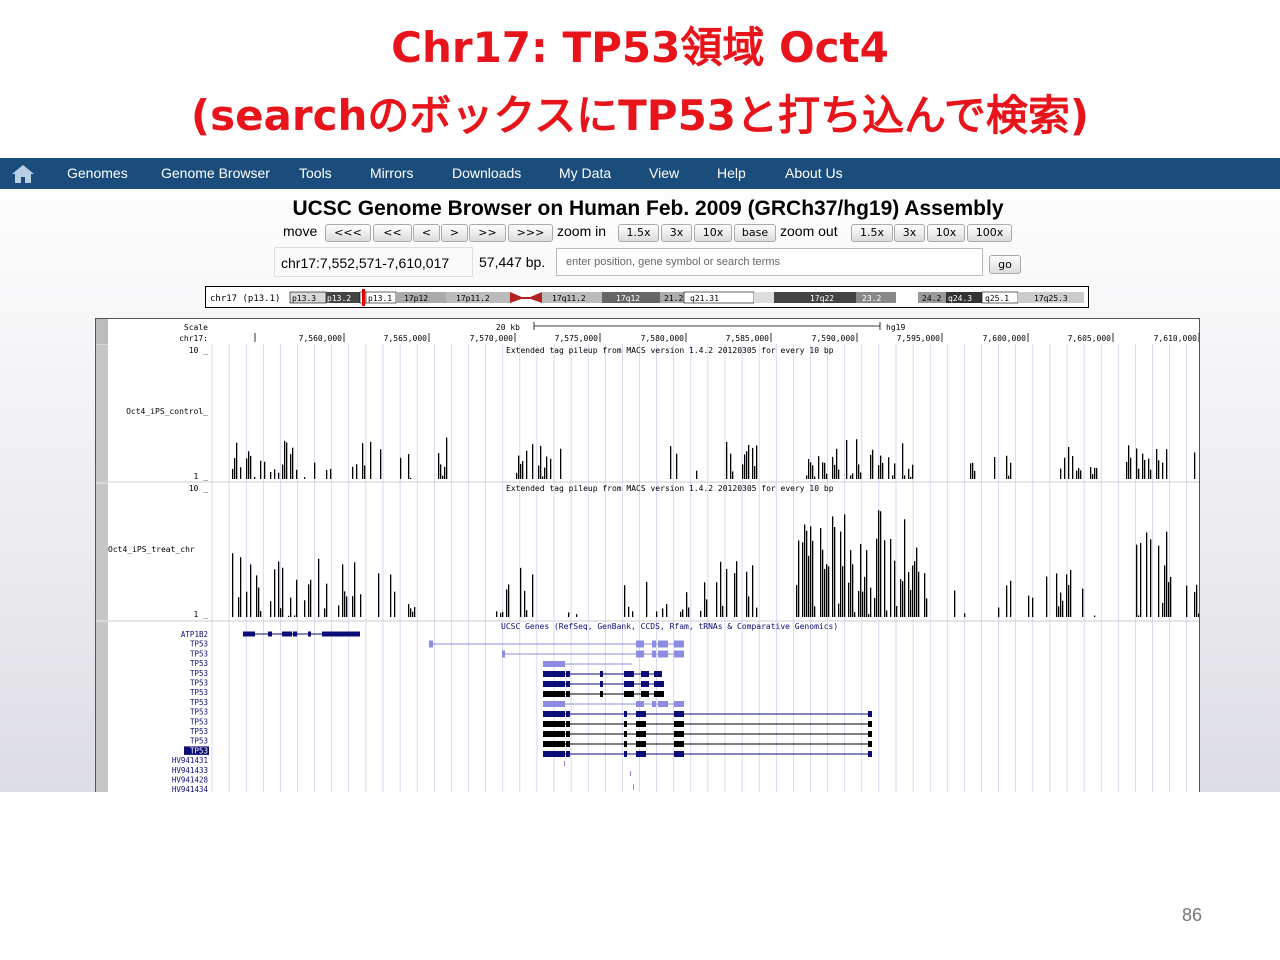 This screenshot has height=960, width=1280. I want to click on move-left-button: <<, so click(392, 233).